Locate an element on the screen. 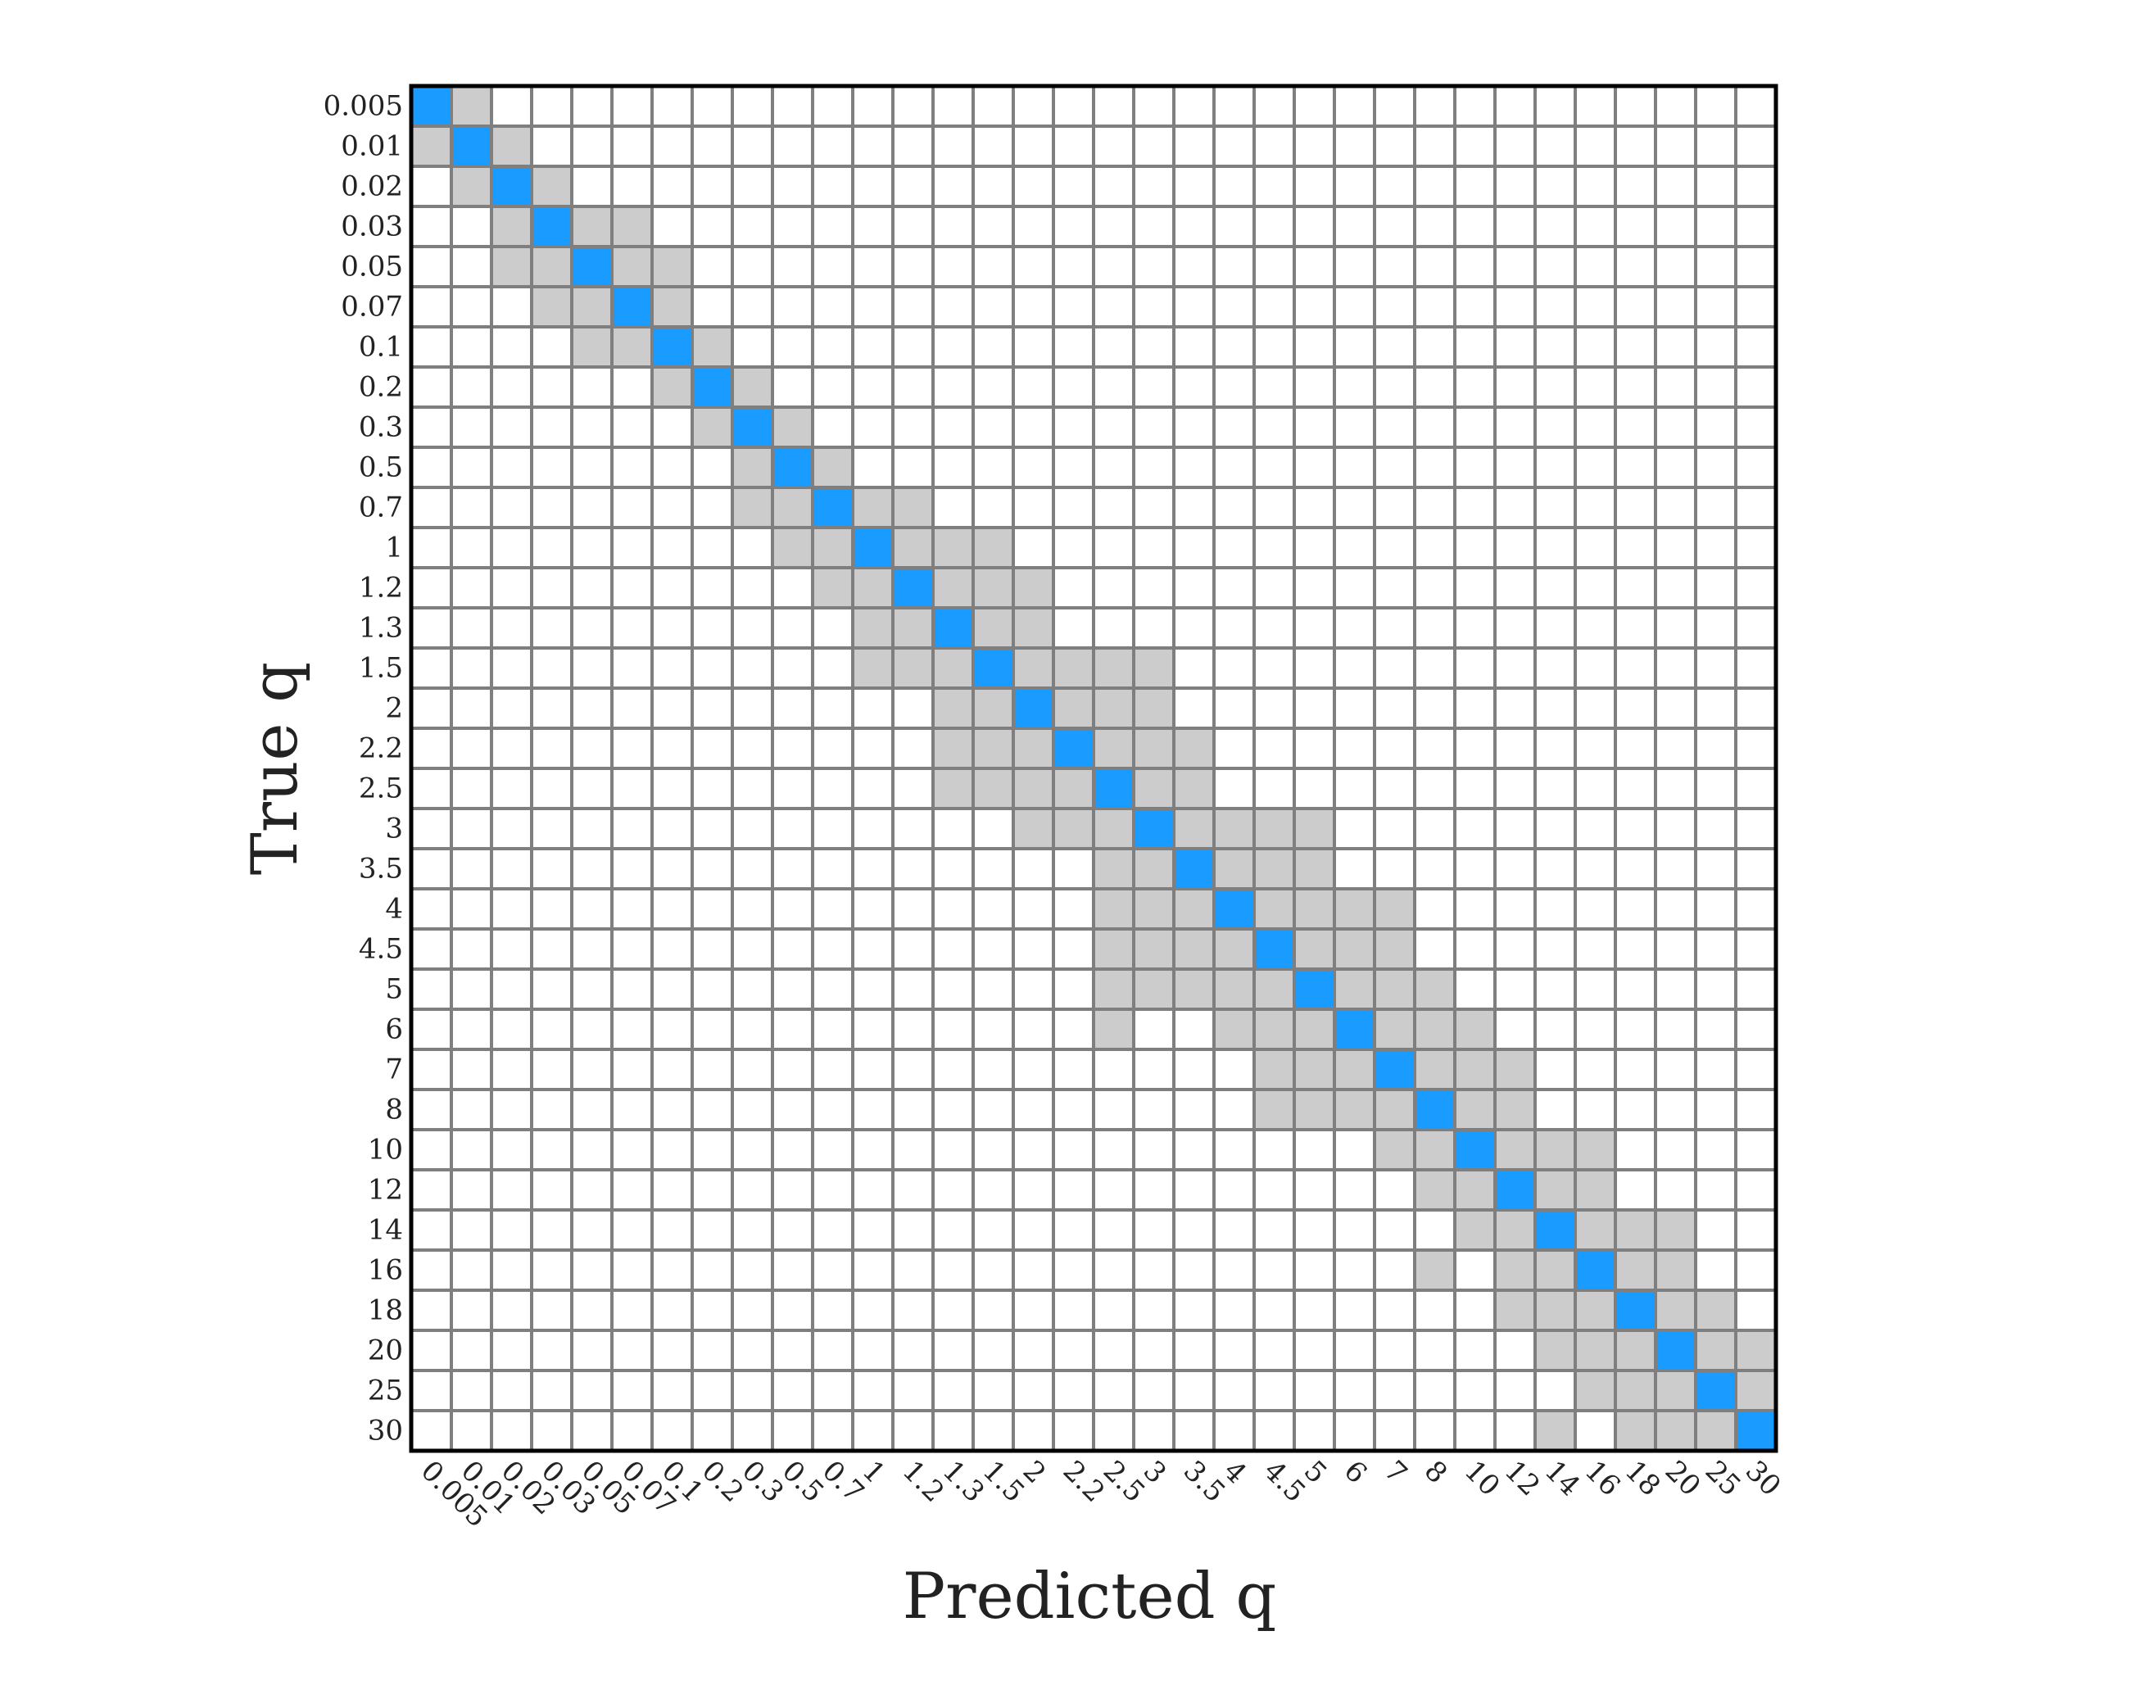 The width and height of the screenshot is (2156, 1708). y-tick-label: 0.1 is located at coordinates (381, 347).